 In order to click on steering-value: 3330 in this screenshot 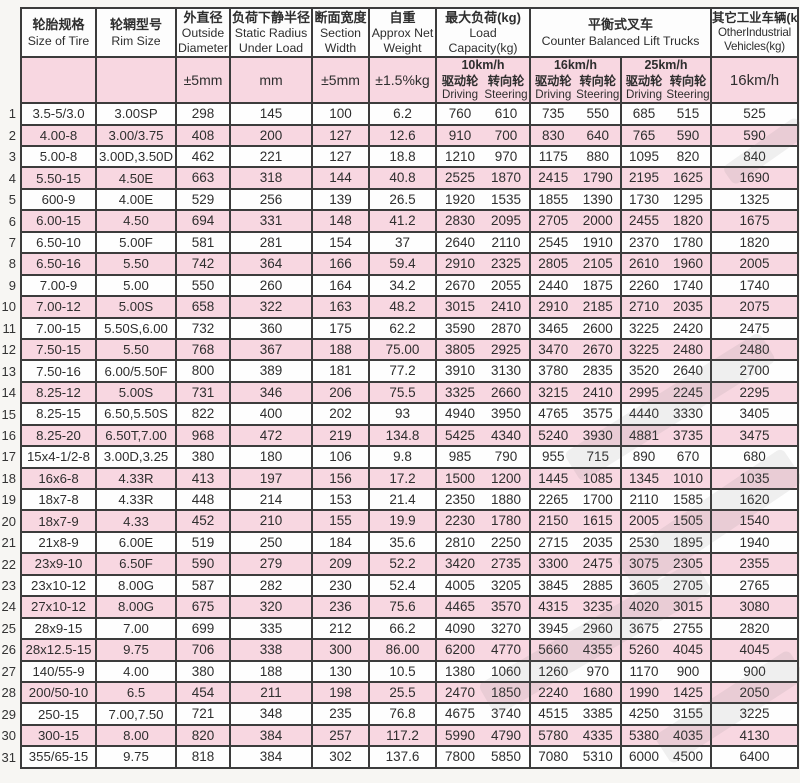, I will do `click(688, 414)`.